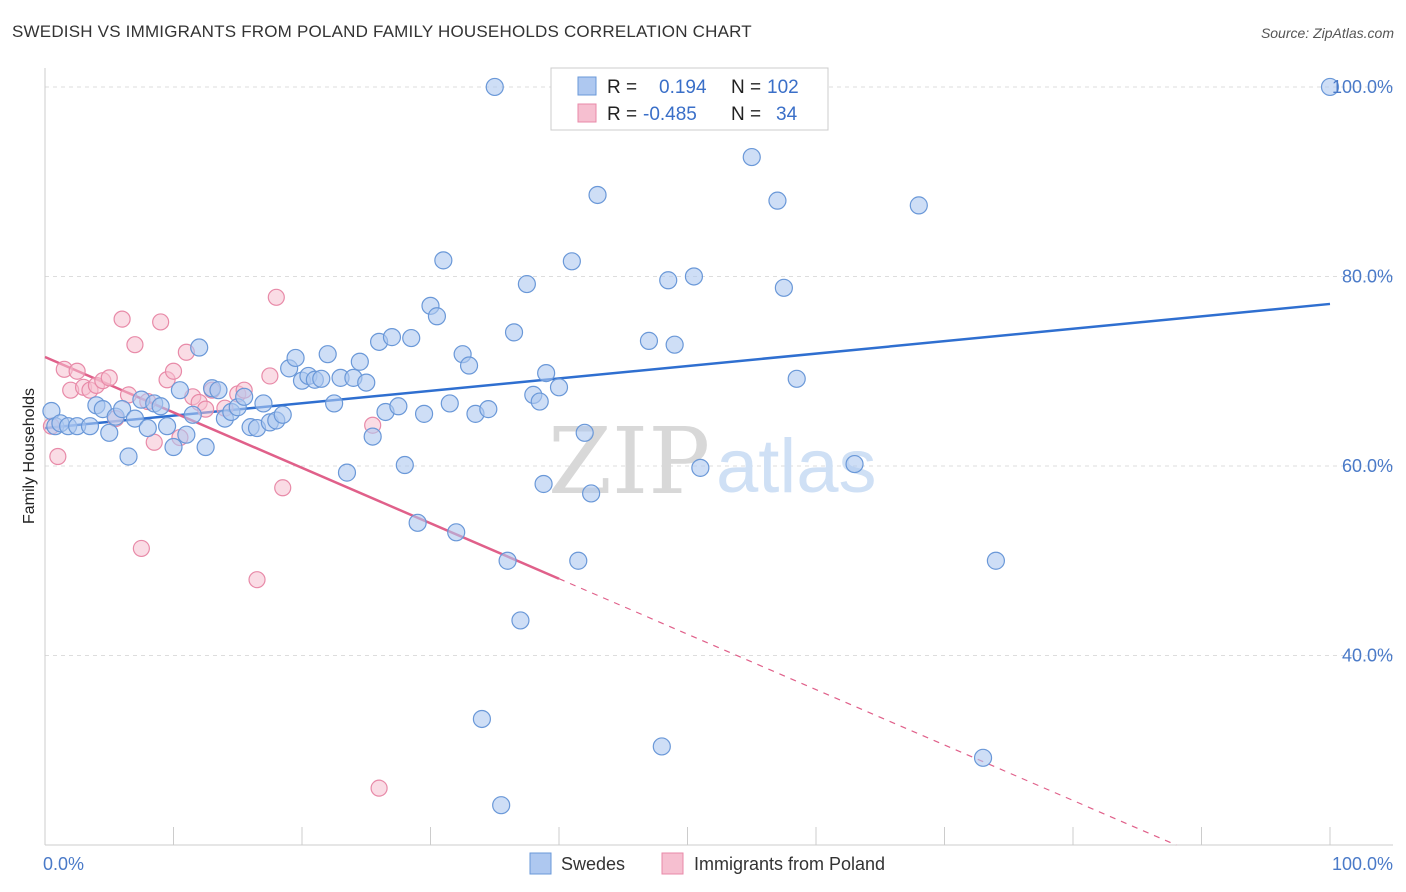 Image resolution: width=1406 pixels, height=892 pixels. What do you see at coordinates (867, 712) in the screenshot?
I see `trend-line-poland-extension` at bounding box center [867, 712].